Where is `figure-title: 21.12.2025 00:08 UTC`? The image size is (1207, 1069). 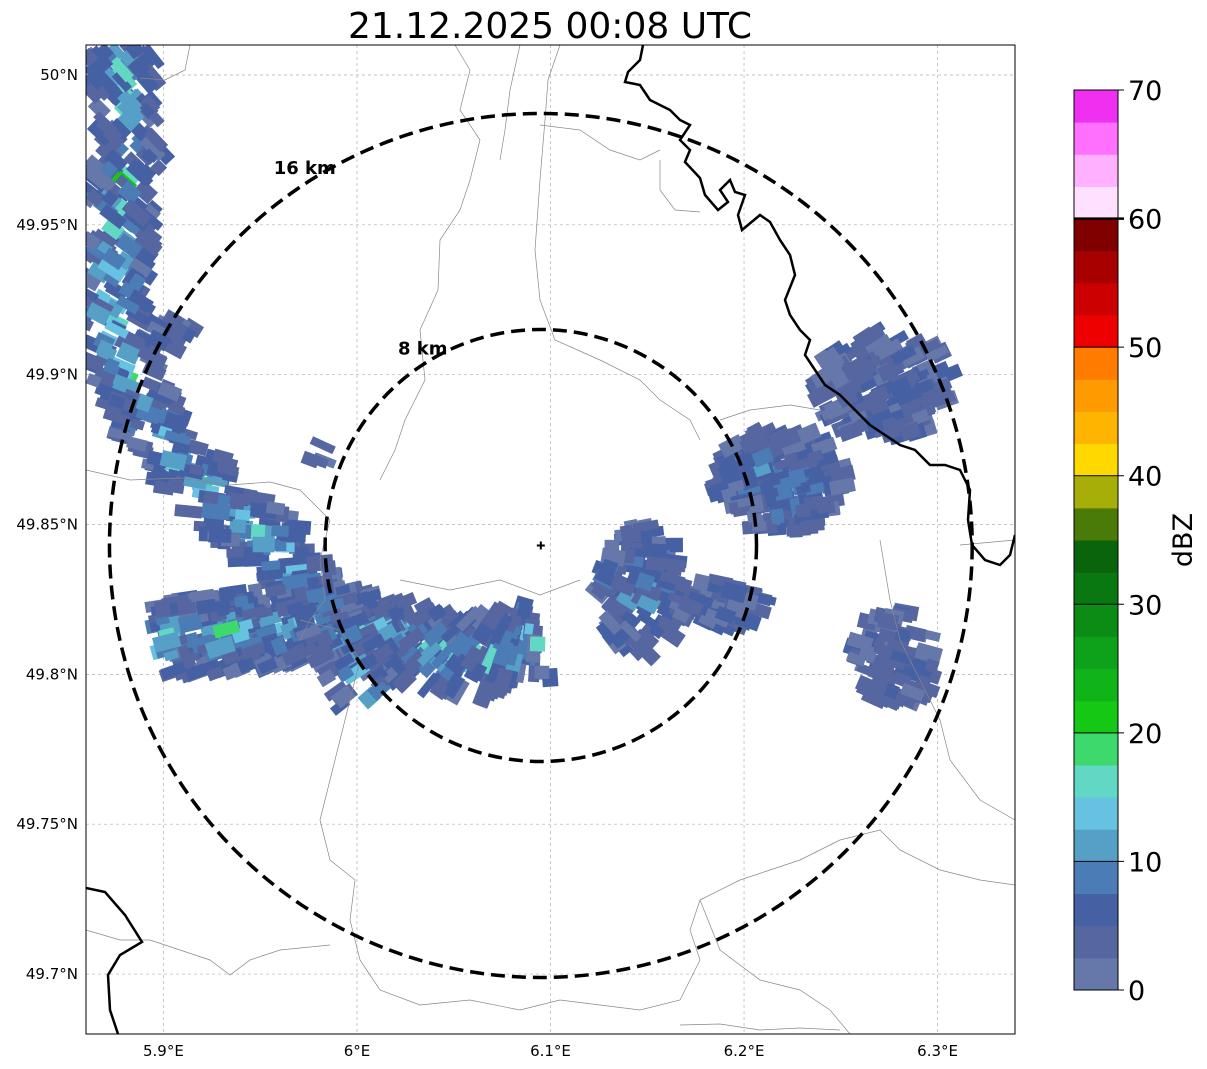
figure-title: 21.12.2025 00:08 UTC is located at coordinates (550, 26).